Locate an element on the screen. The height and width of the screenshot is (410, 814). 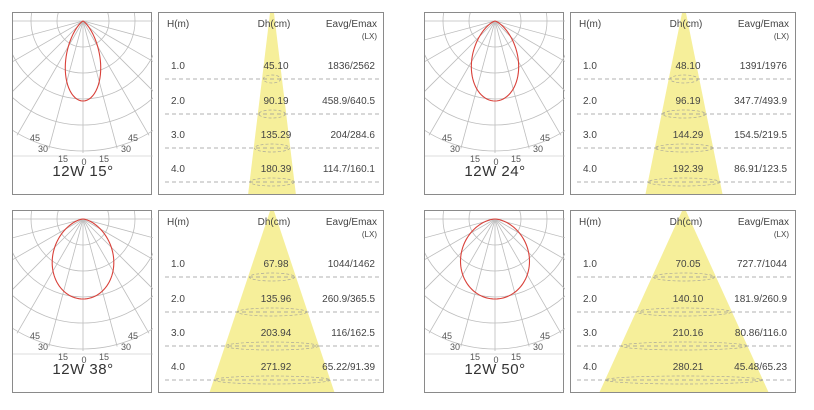
illuminance-value: 1391/1976 is located at coordinates (763, 66).